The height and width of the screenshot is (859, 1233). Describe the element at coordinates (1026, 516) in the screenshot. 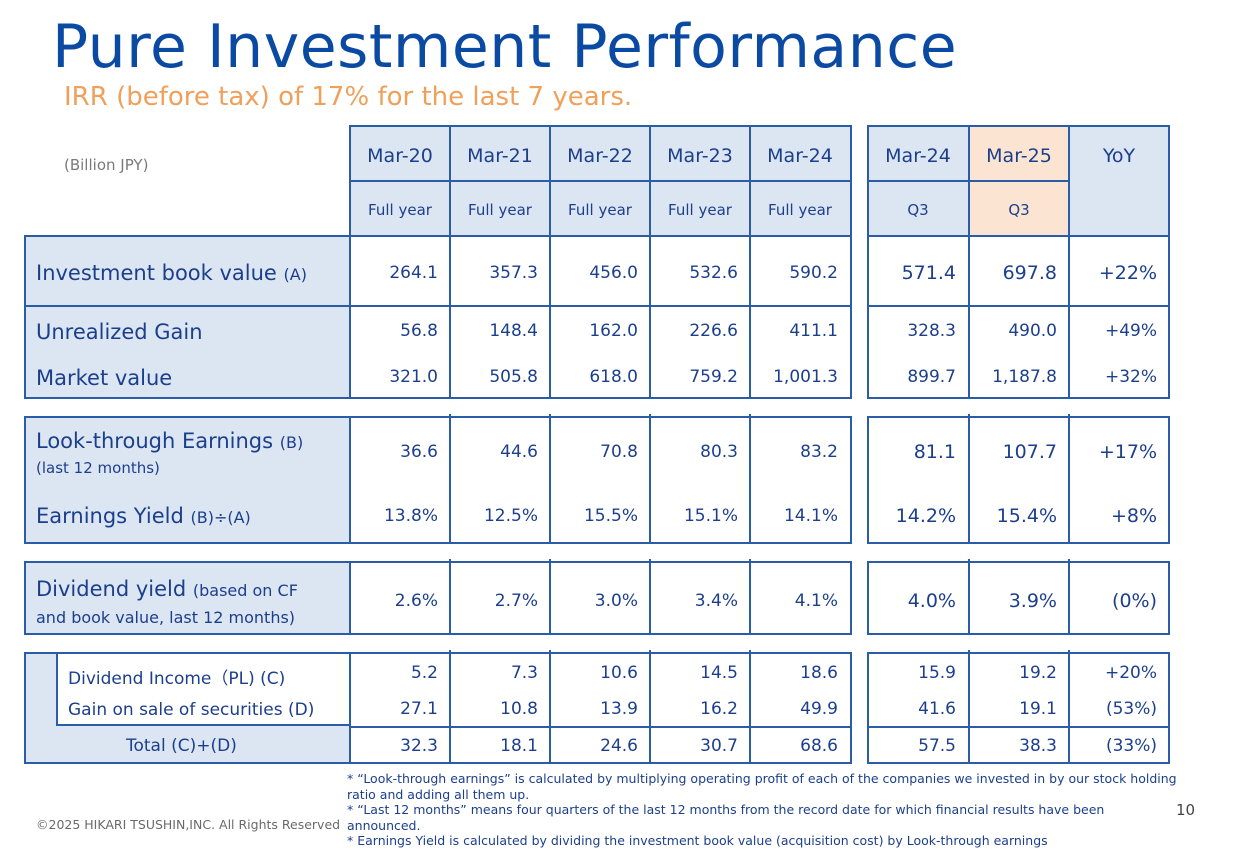

I see `cell-earnings-yield: 15.4%` at that location.